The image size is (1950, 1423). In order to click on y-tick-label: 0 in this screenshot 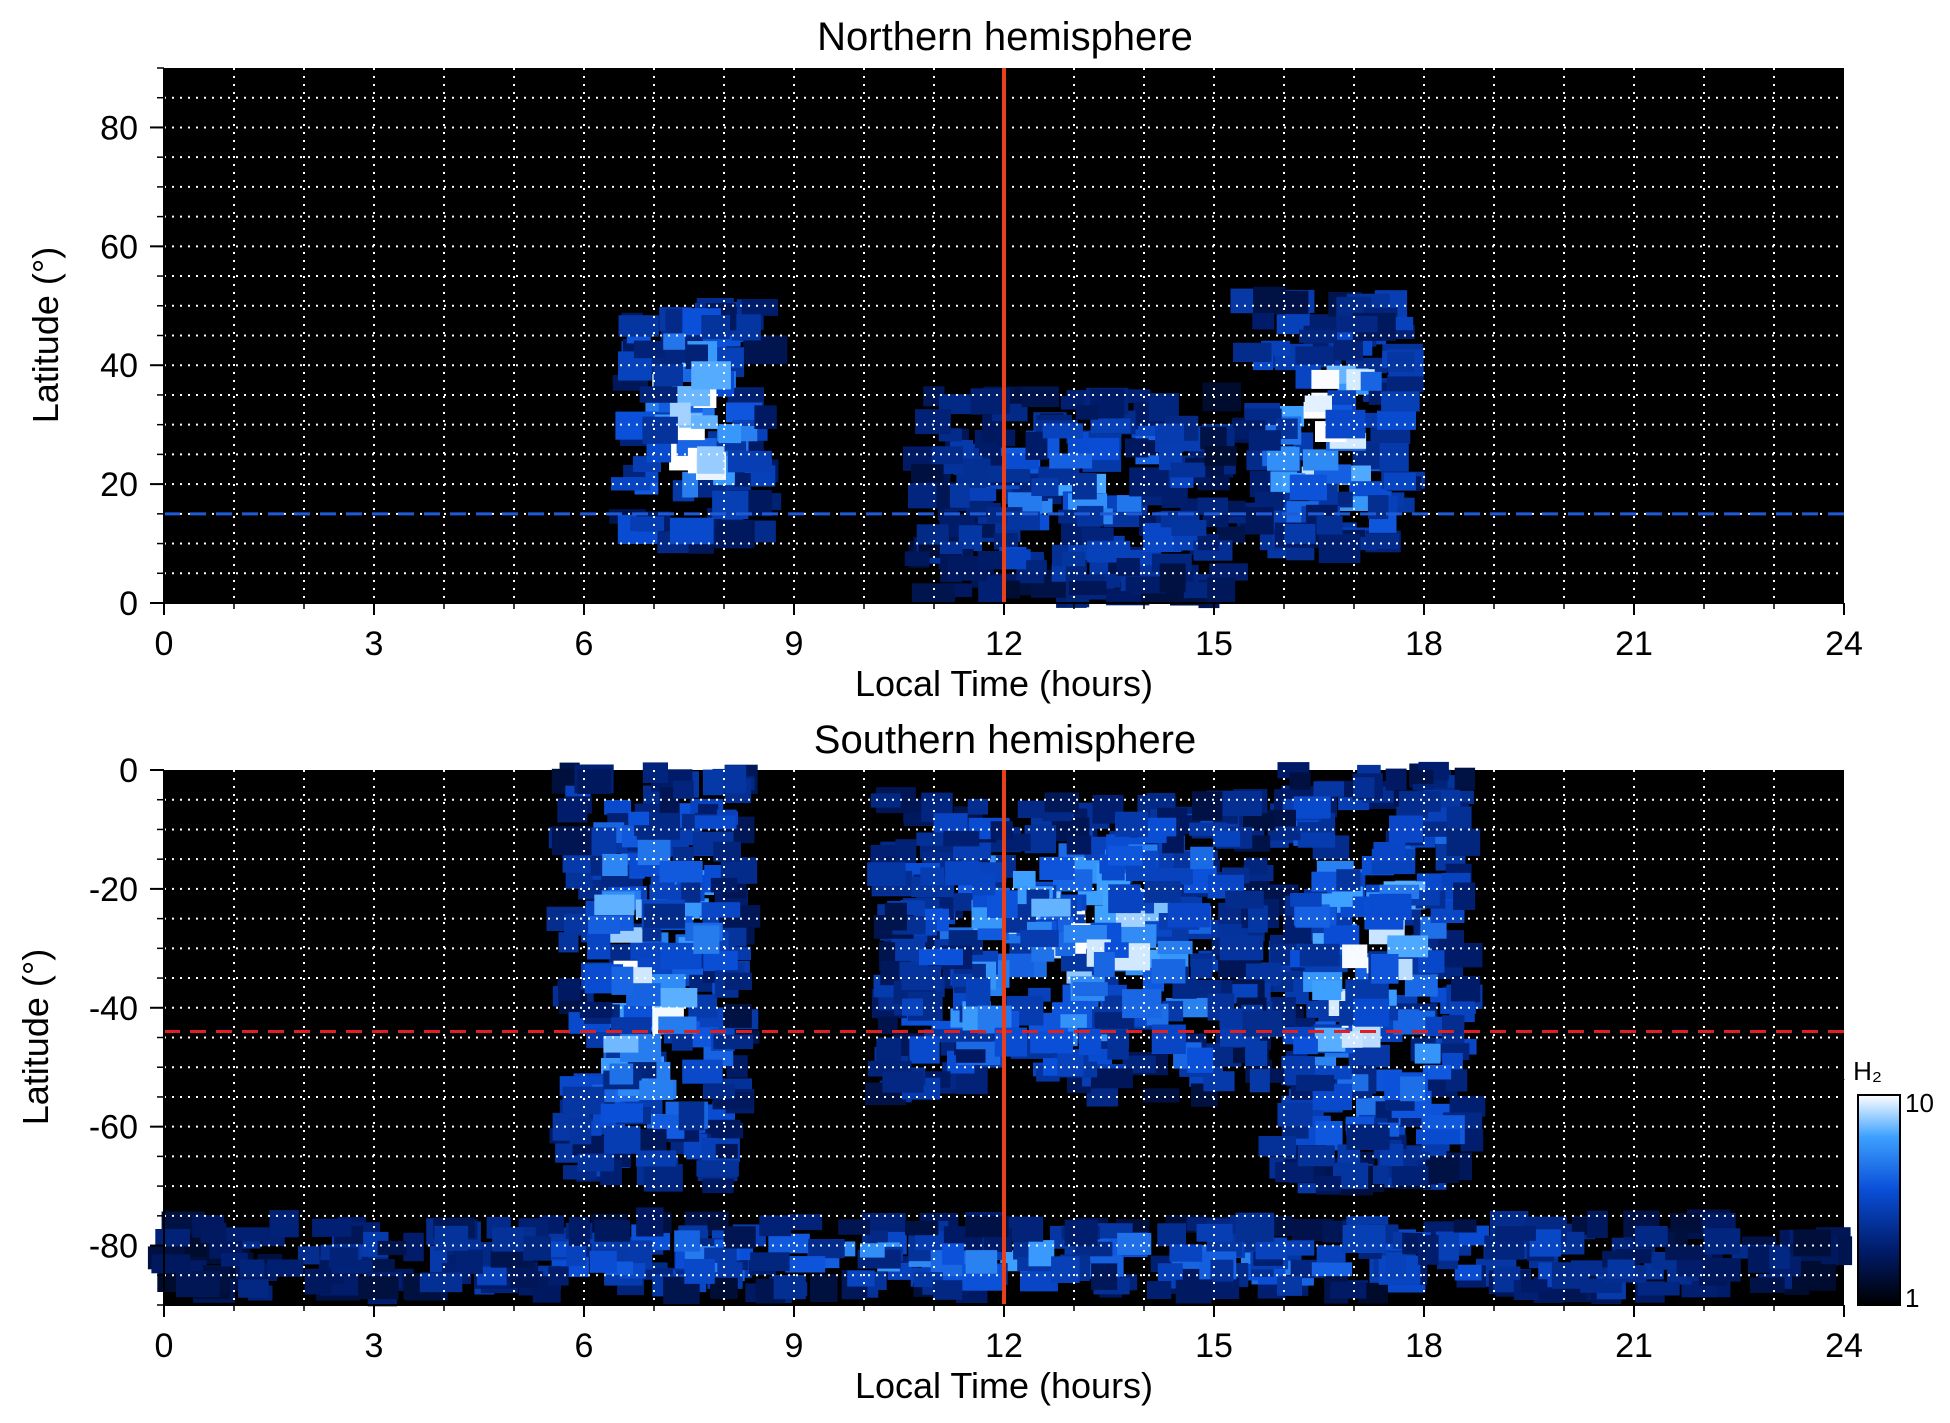, I will do `click(128, 771)`.